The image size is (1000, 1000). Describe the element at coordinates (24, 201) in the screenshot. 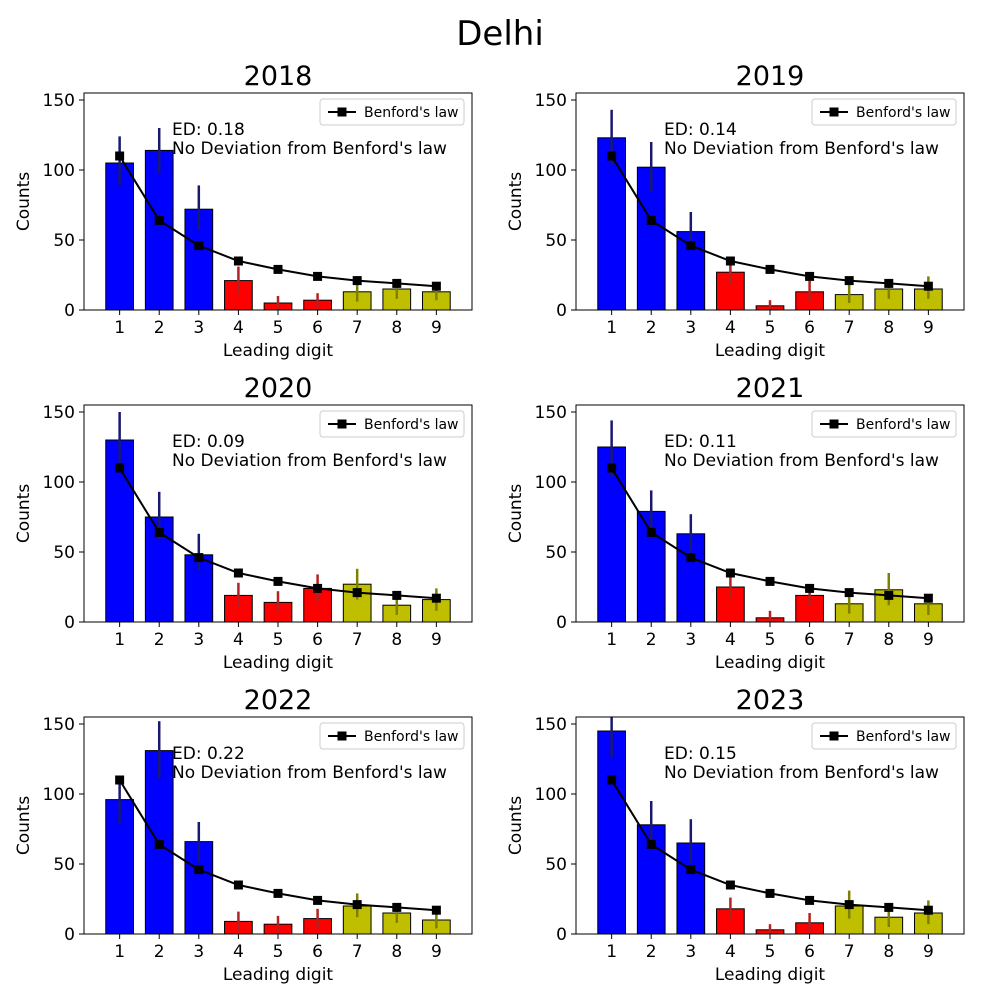

I see `y-axis-label: Counts` at that location.